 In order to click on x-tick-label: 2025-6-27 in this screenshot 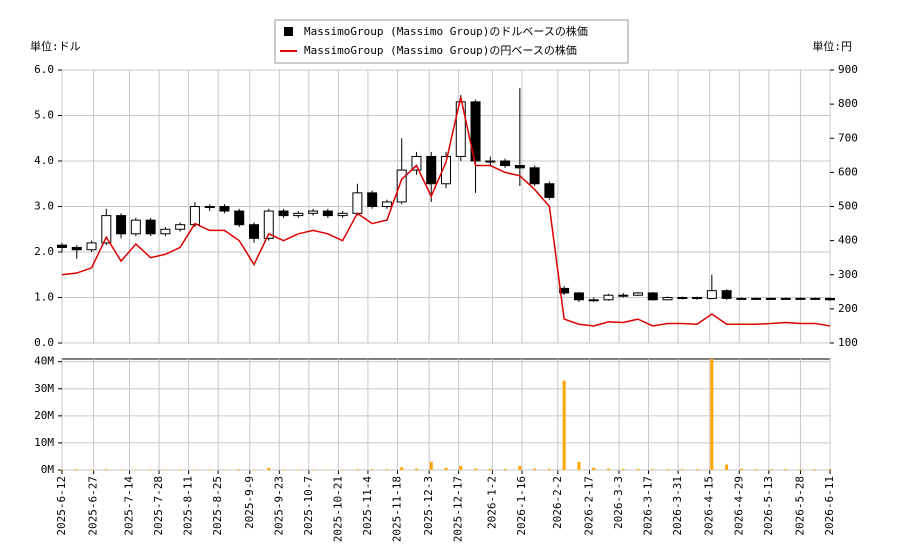, I will do `click(93, 506)`.